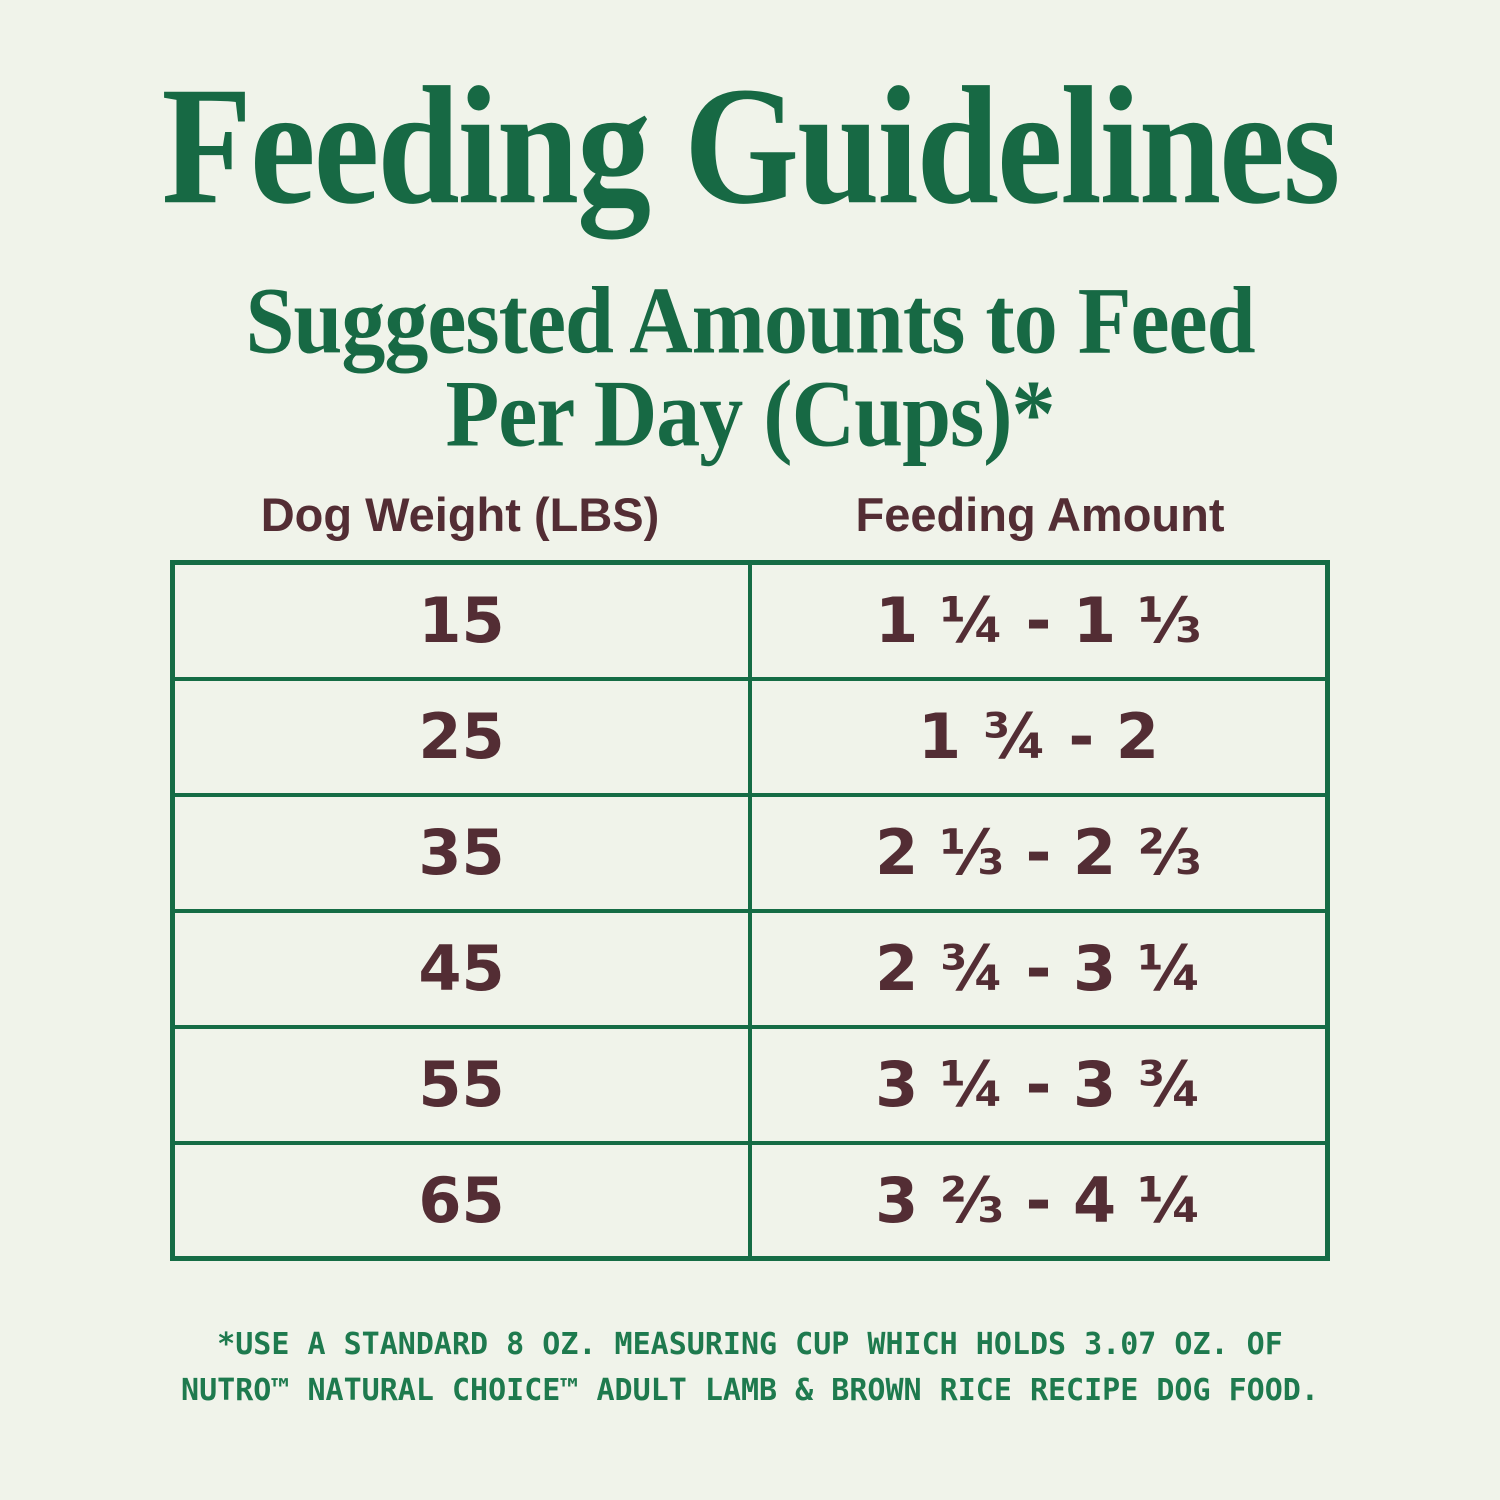  I want to click on table-row: 65 3 ⅔ - 4 ¼, so click(750, 1200).